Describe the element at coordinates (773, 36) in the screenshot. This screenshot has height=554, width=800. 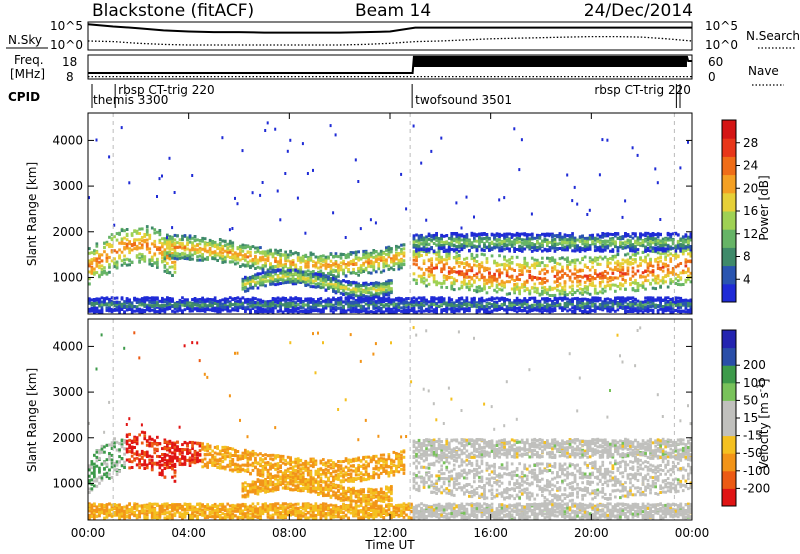
I see `noise-right-label: N.Search` at that location.